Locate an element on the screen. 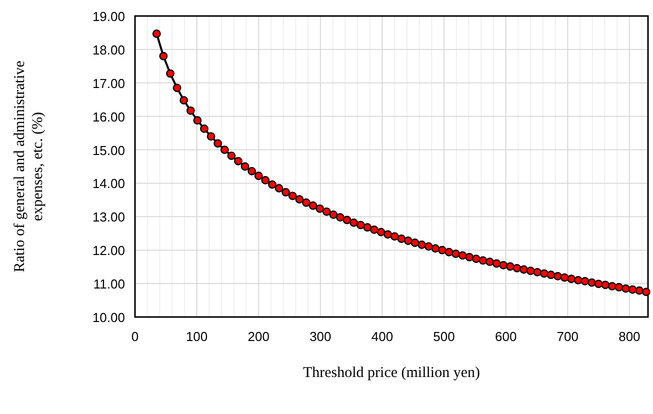 The width and height of the screenshot is (653, 414). y-tick-label: 10.00 is located at coordinates (108, 317).